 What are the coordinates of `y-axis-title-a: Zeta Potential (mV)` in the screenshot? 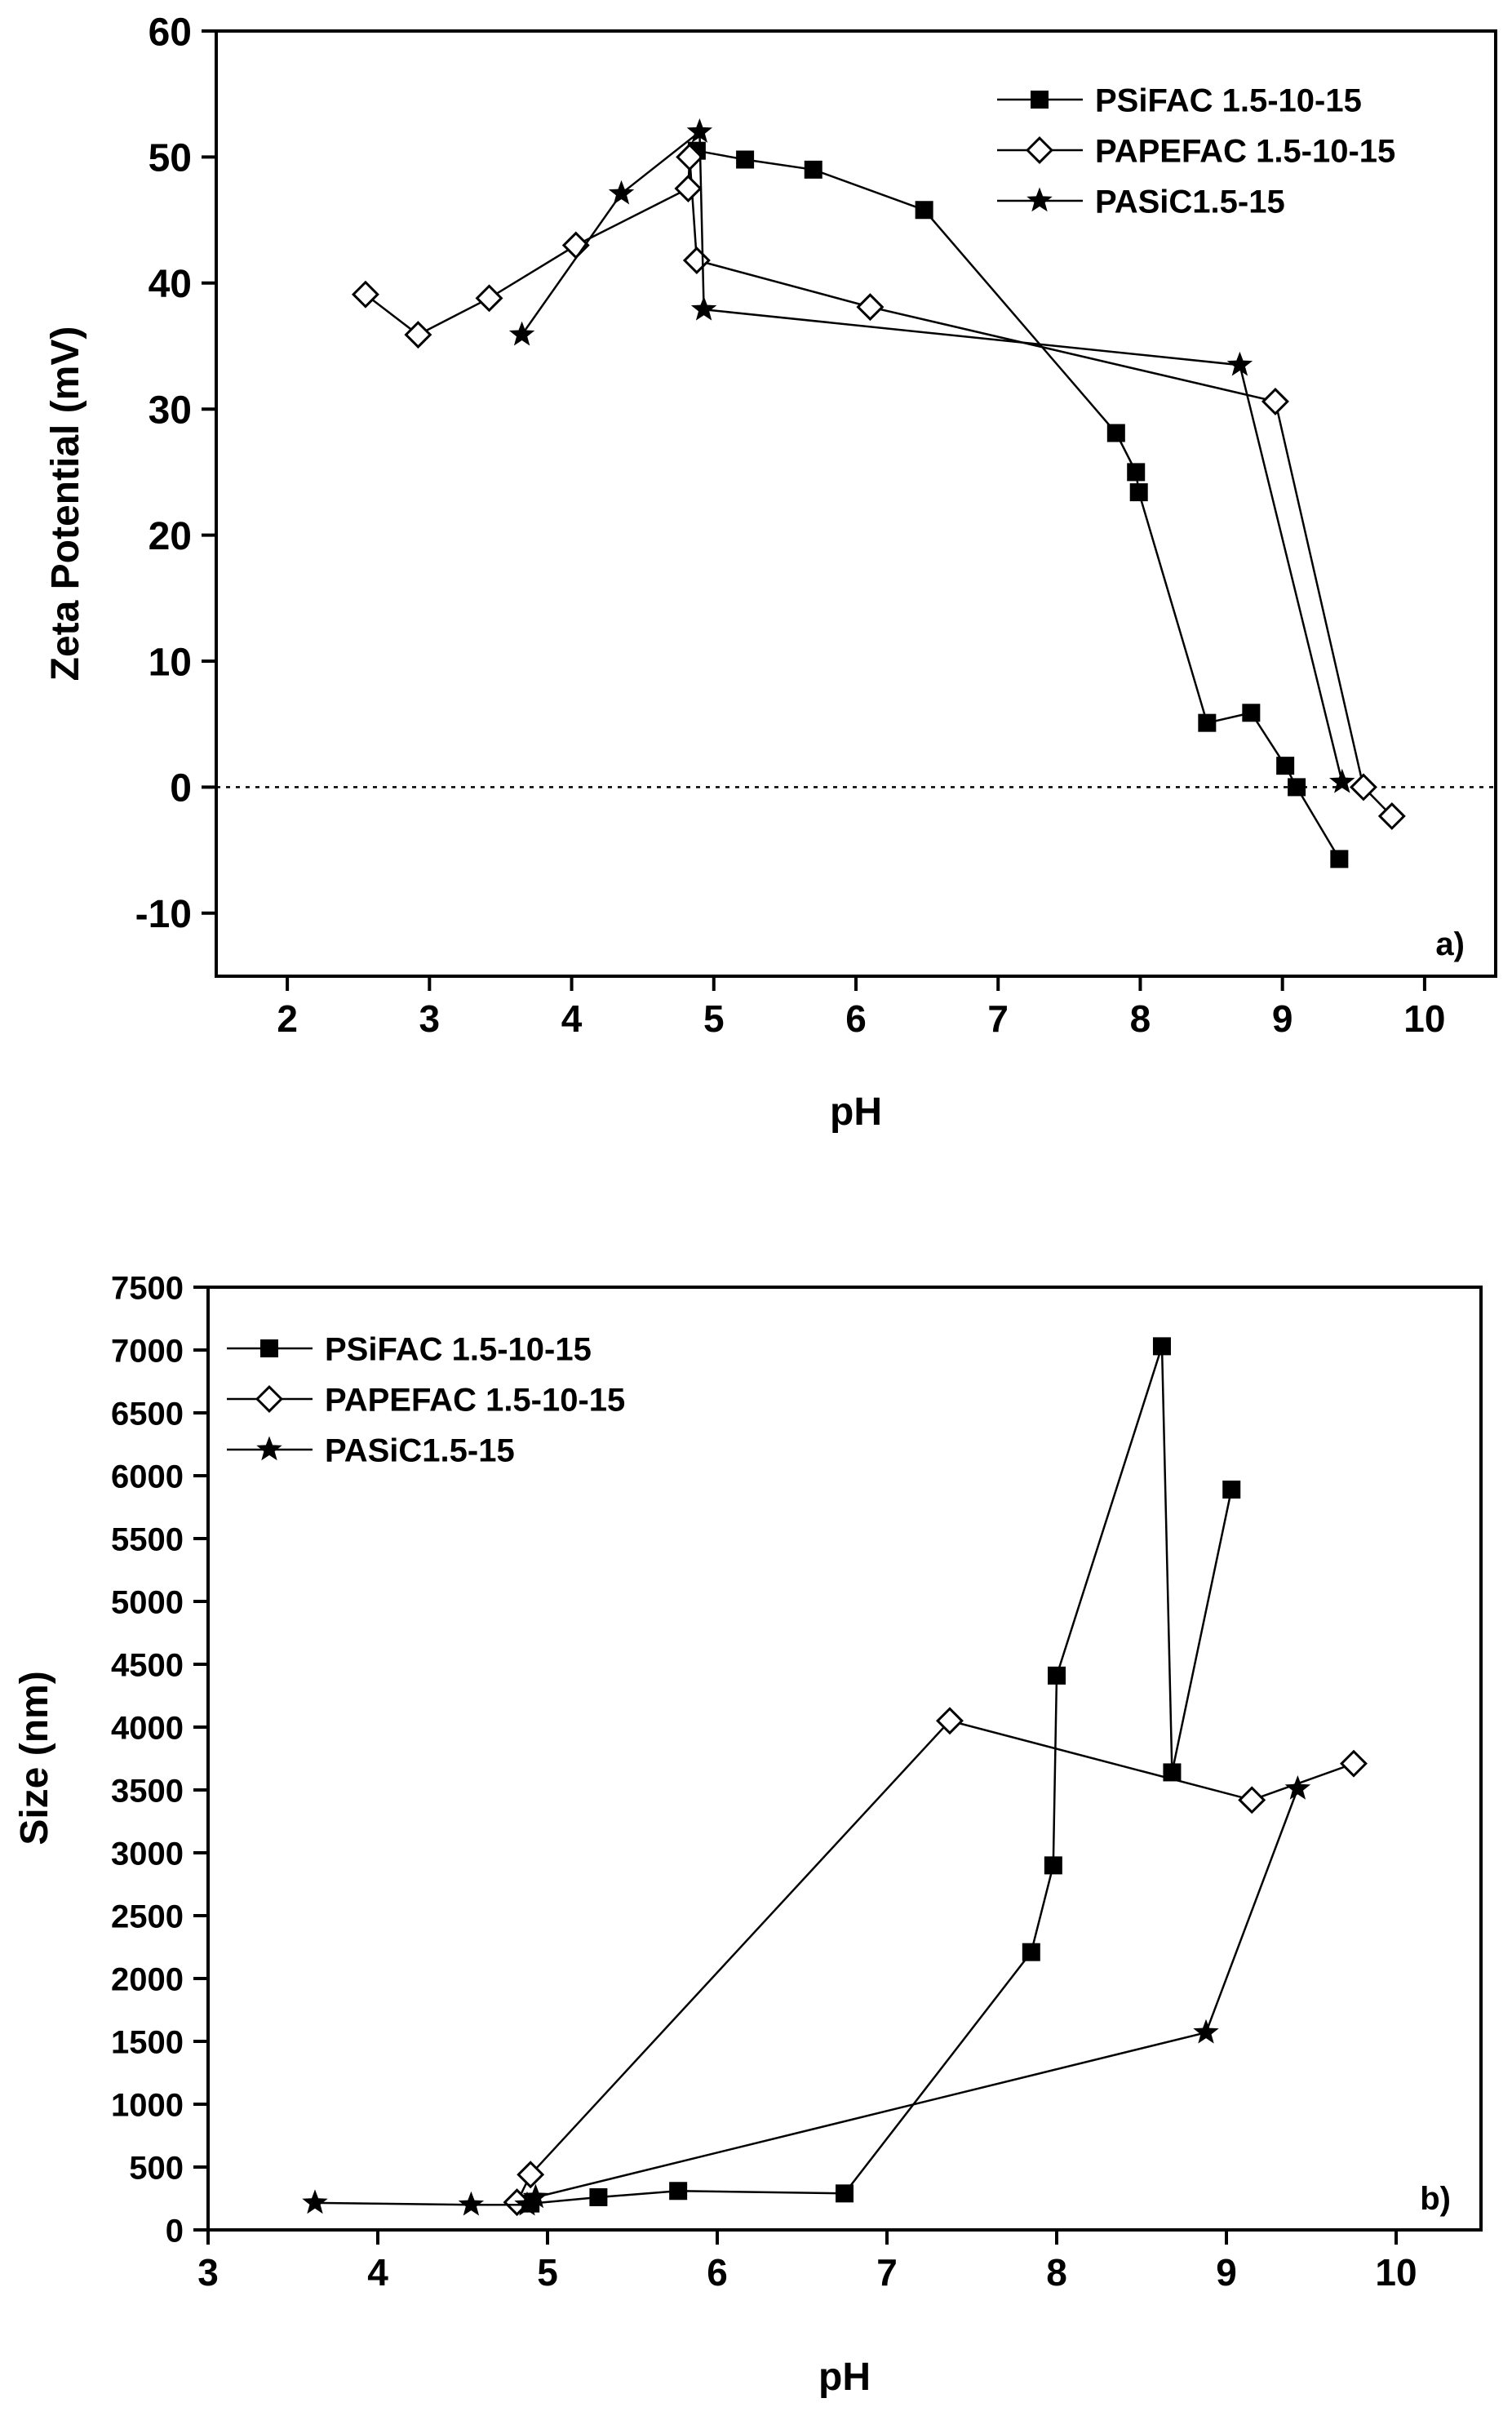 It's located at (65, 504).